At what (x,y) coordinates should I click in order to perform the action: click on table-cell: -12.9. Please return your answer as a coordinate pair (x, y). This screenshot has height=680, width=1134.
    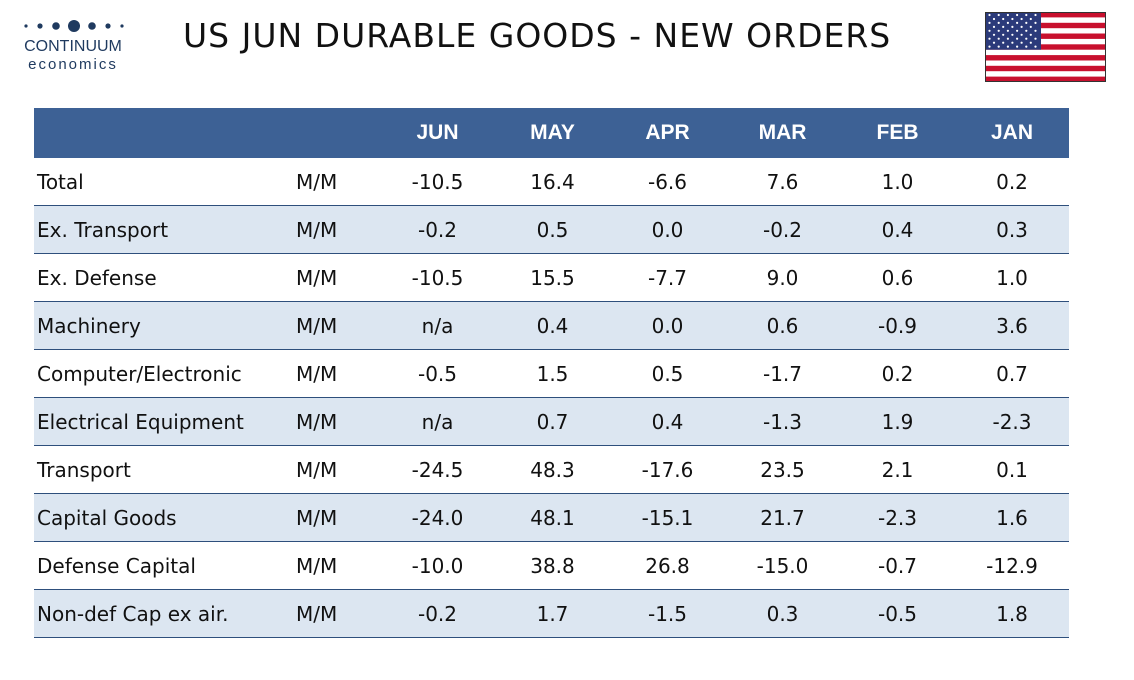
    Looking at the image, I should click on (1012, 565).